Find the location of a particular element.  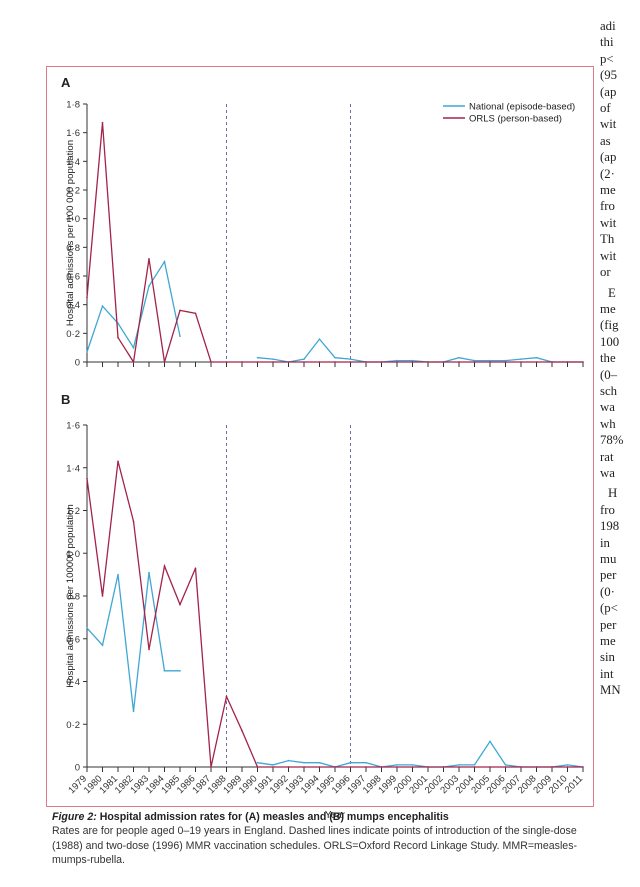

panel-letter: B is located at coordinates (65, 399).